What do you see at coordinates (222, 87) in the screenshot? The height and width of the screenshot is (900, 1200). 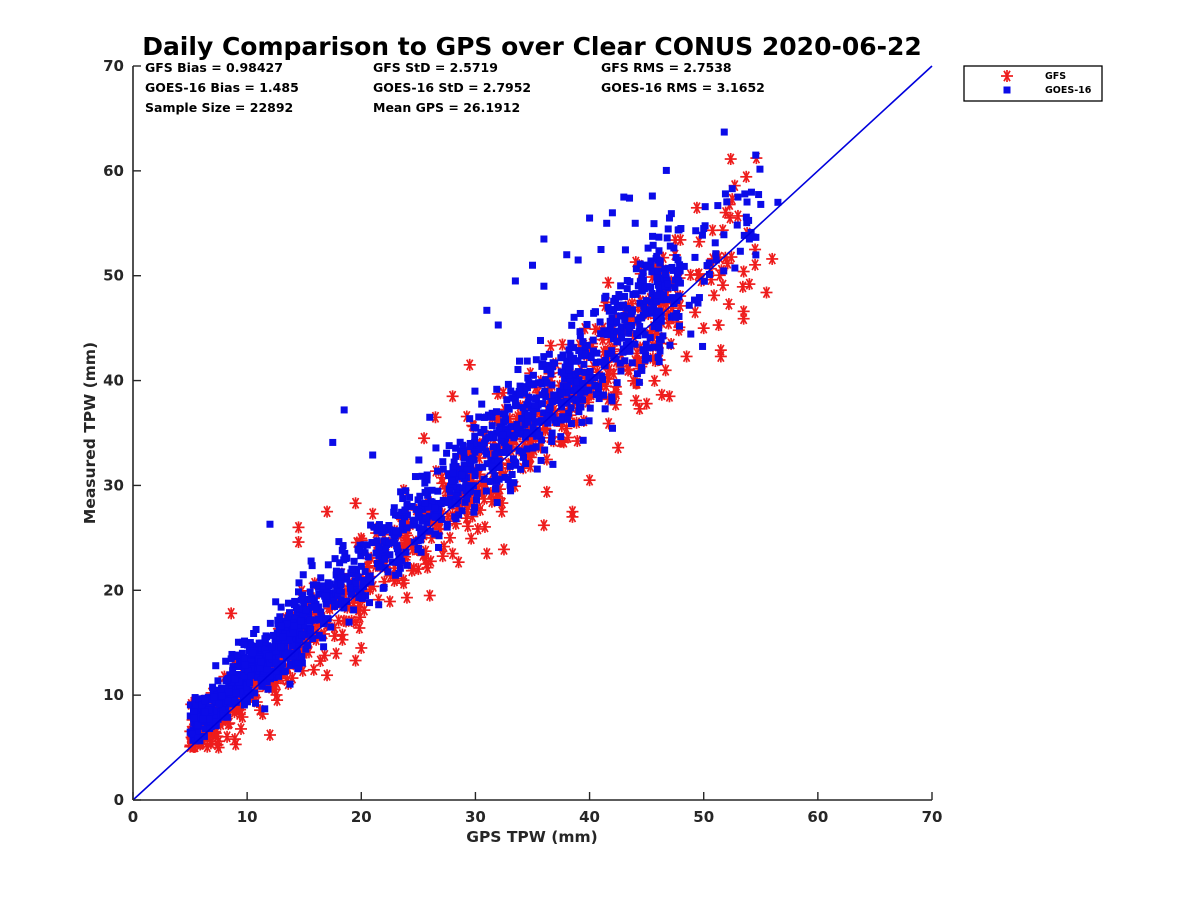 I see `stat-goes-bias: GOES-16 Bias = 1.485` at bounding box center [222, 87].